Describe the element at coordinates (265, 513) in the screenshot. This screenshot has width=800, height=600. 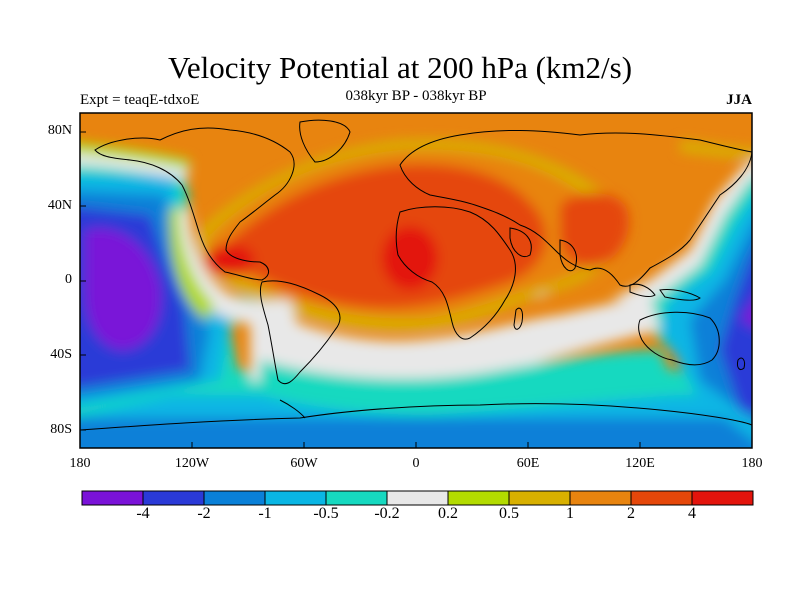
I see `colorbar-label: -1` at that location.